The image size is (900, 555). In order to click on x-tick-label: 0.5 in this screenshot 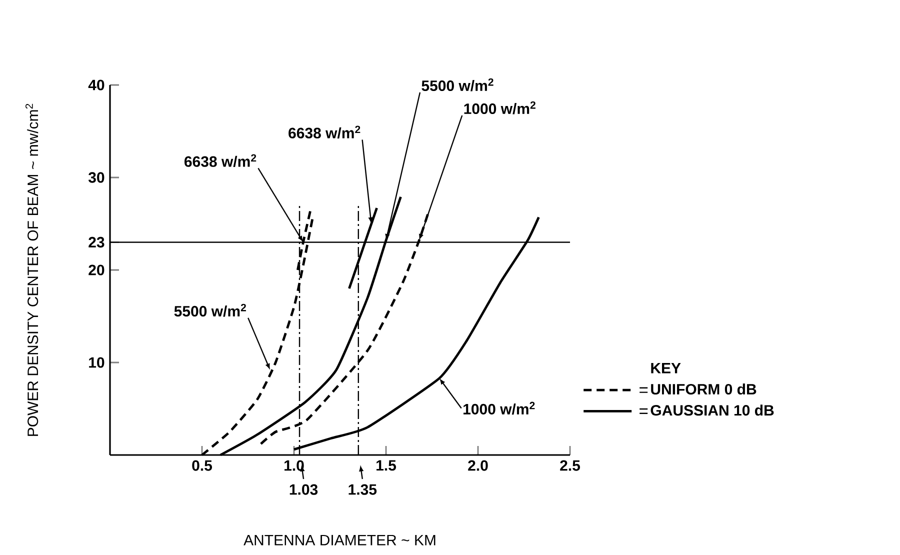, I will do `click(202, 465)`.